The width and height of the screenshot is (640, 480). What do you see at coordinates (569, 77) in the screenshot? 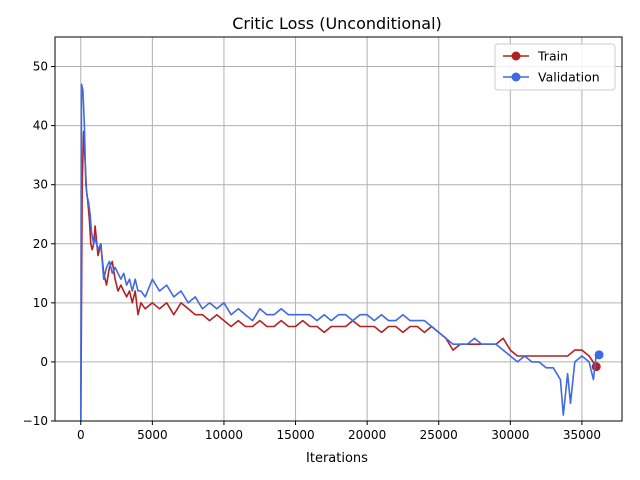
I see `legend-label-validation: Validation` at bounding box center [569, 77].